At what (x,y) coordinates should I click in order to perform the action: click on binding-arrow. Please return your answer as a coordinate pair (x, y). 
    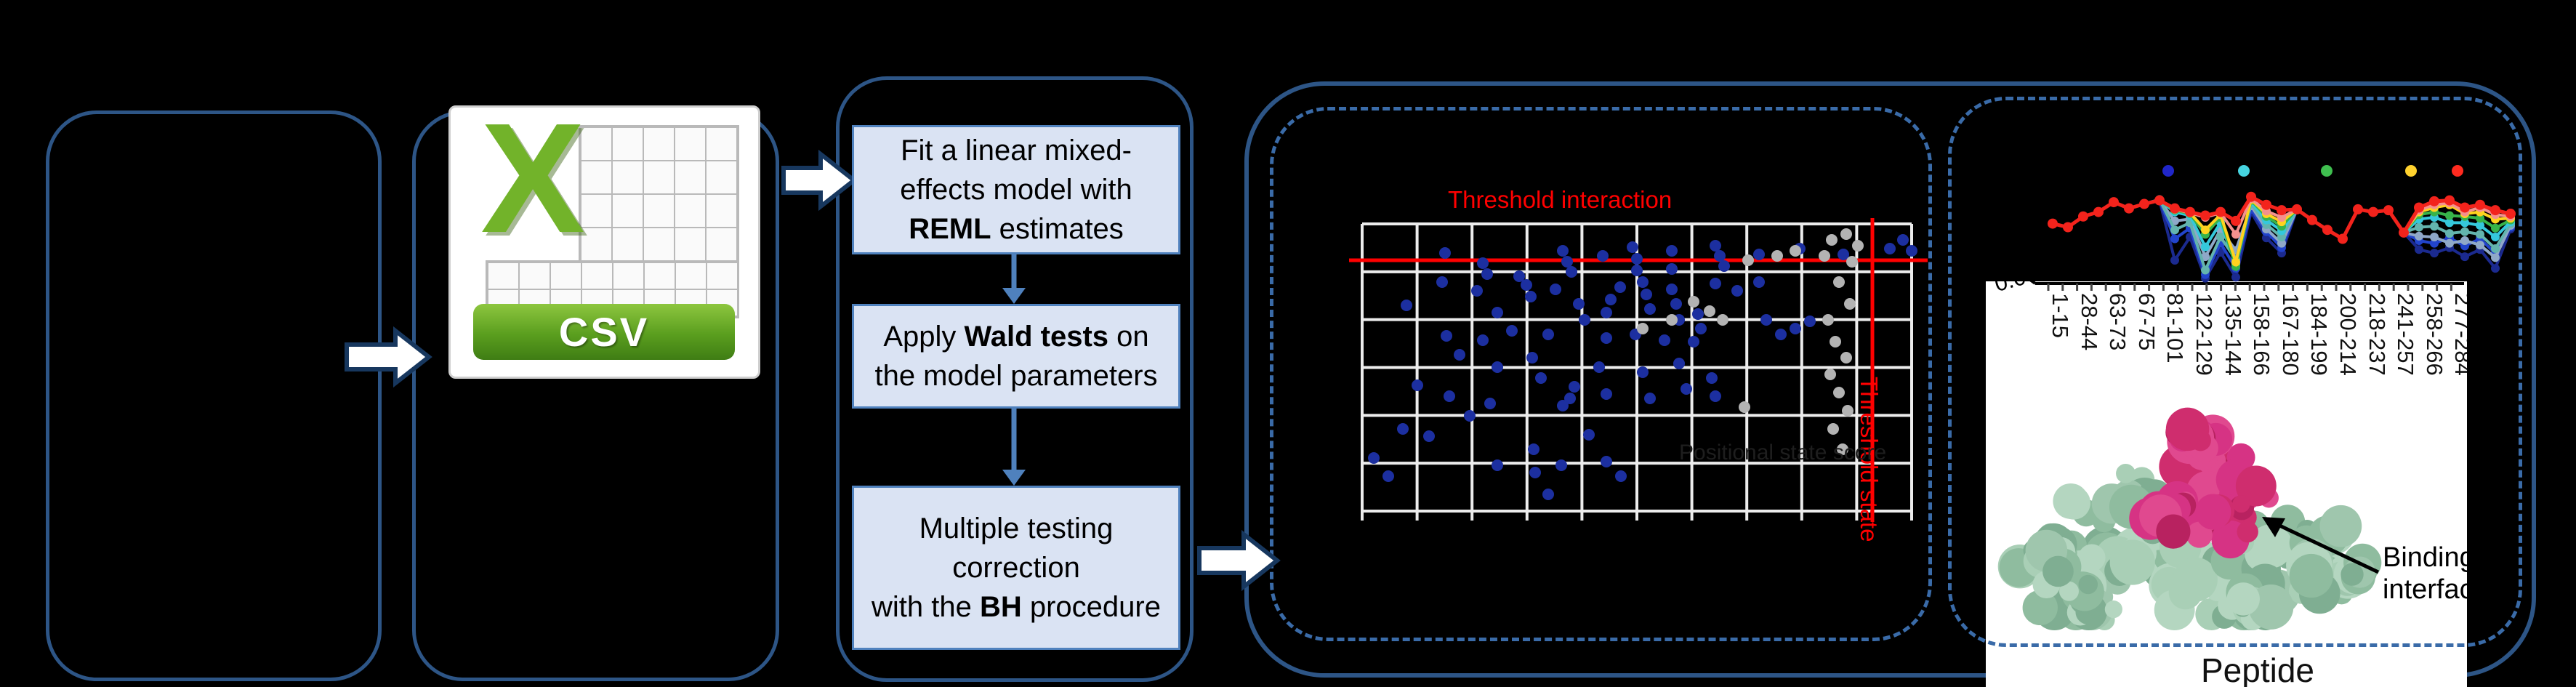
    Looking at the image, I should click on (2327, 547).